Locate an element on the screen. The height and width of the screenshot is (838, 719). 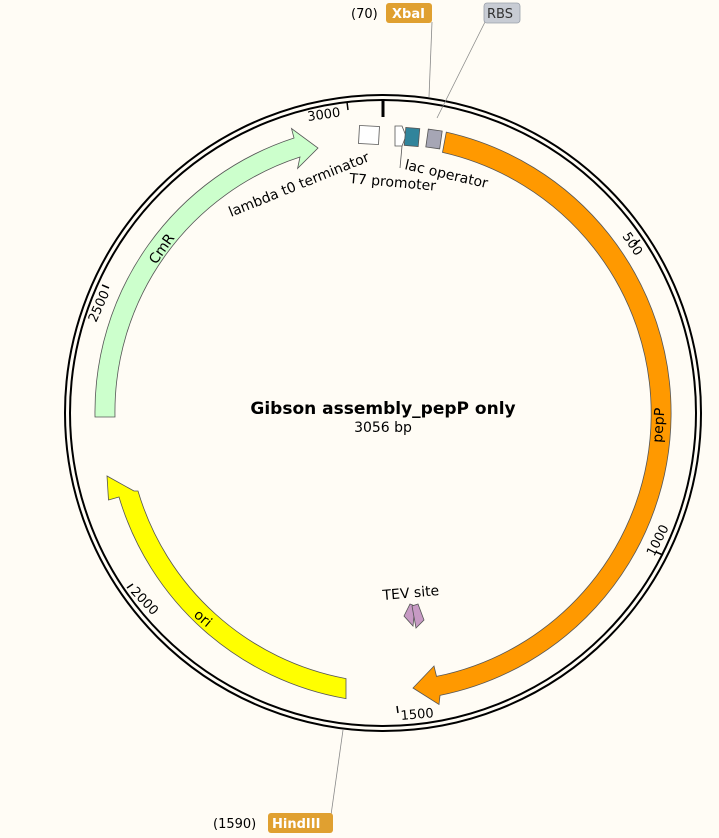
site-hindiii: (1590) HindIII is located at coordinates (273, 823).